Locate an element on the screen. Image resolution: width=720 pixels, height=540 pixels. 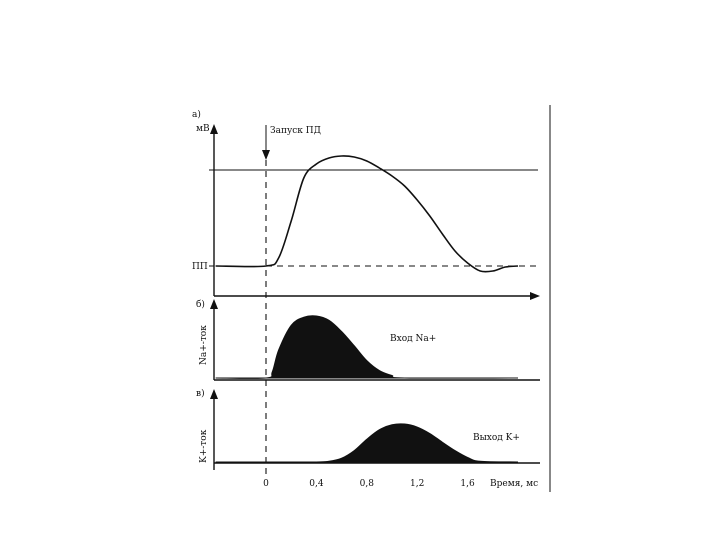
panel-b-label: б) is located at coordinates (200, 304).